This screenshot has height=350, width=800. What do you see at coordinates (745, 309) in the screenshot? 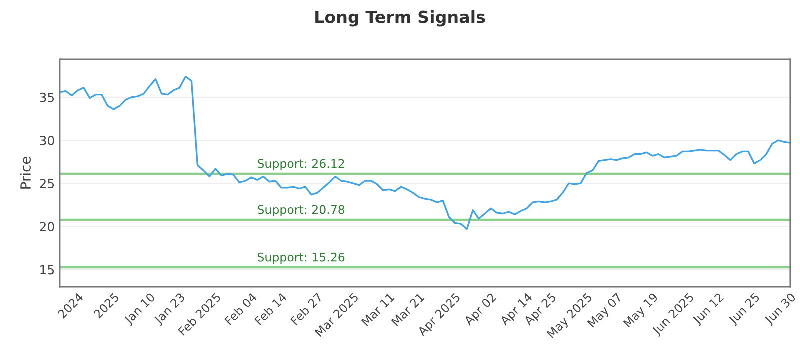
I see `x-tick-label: Jun 25` at bounding box center [745, 309].